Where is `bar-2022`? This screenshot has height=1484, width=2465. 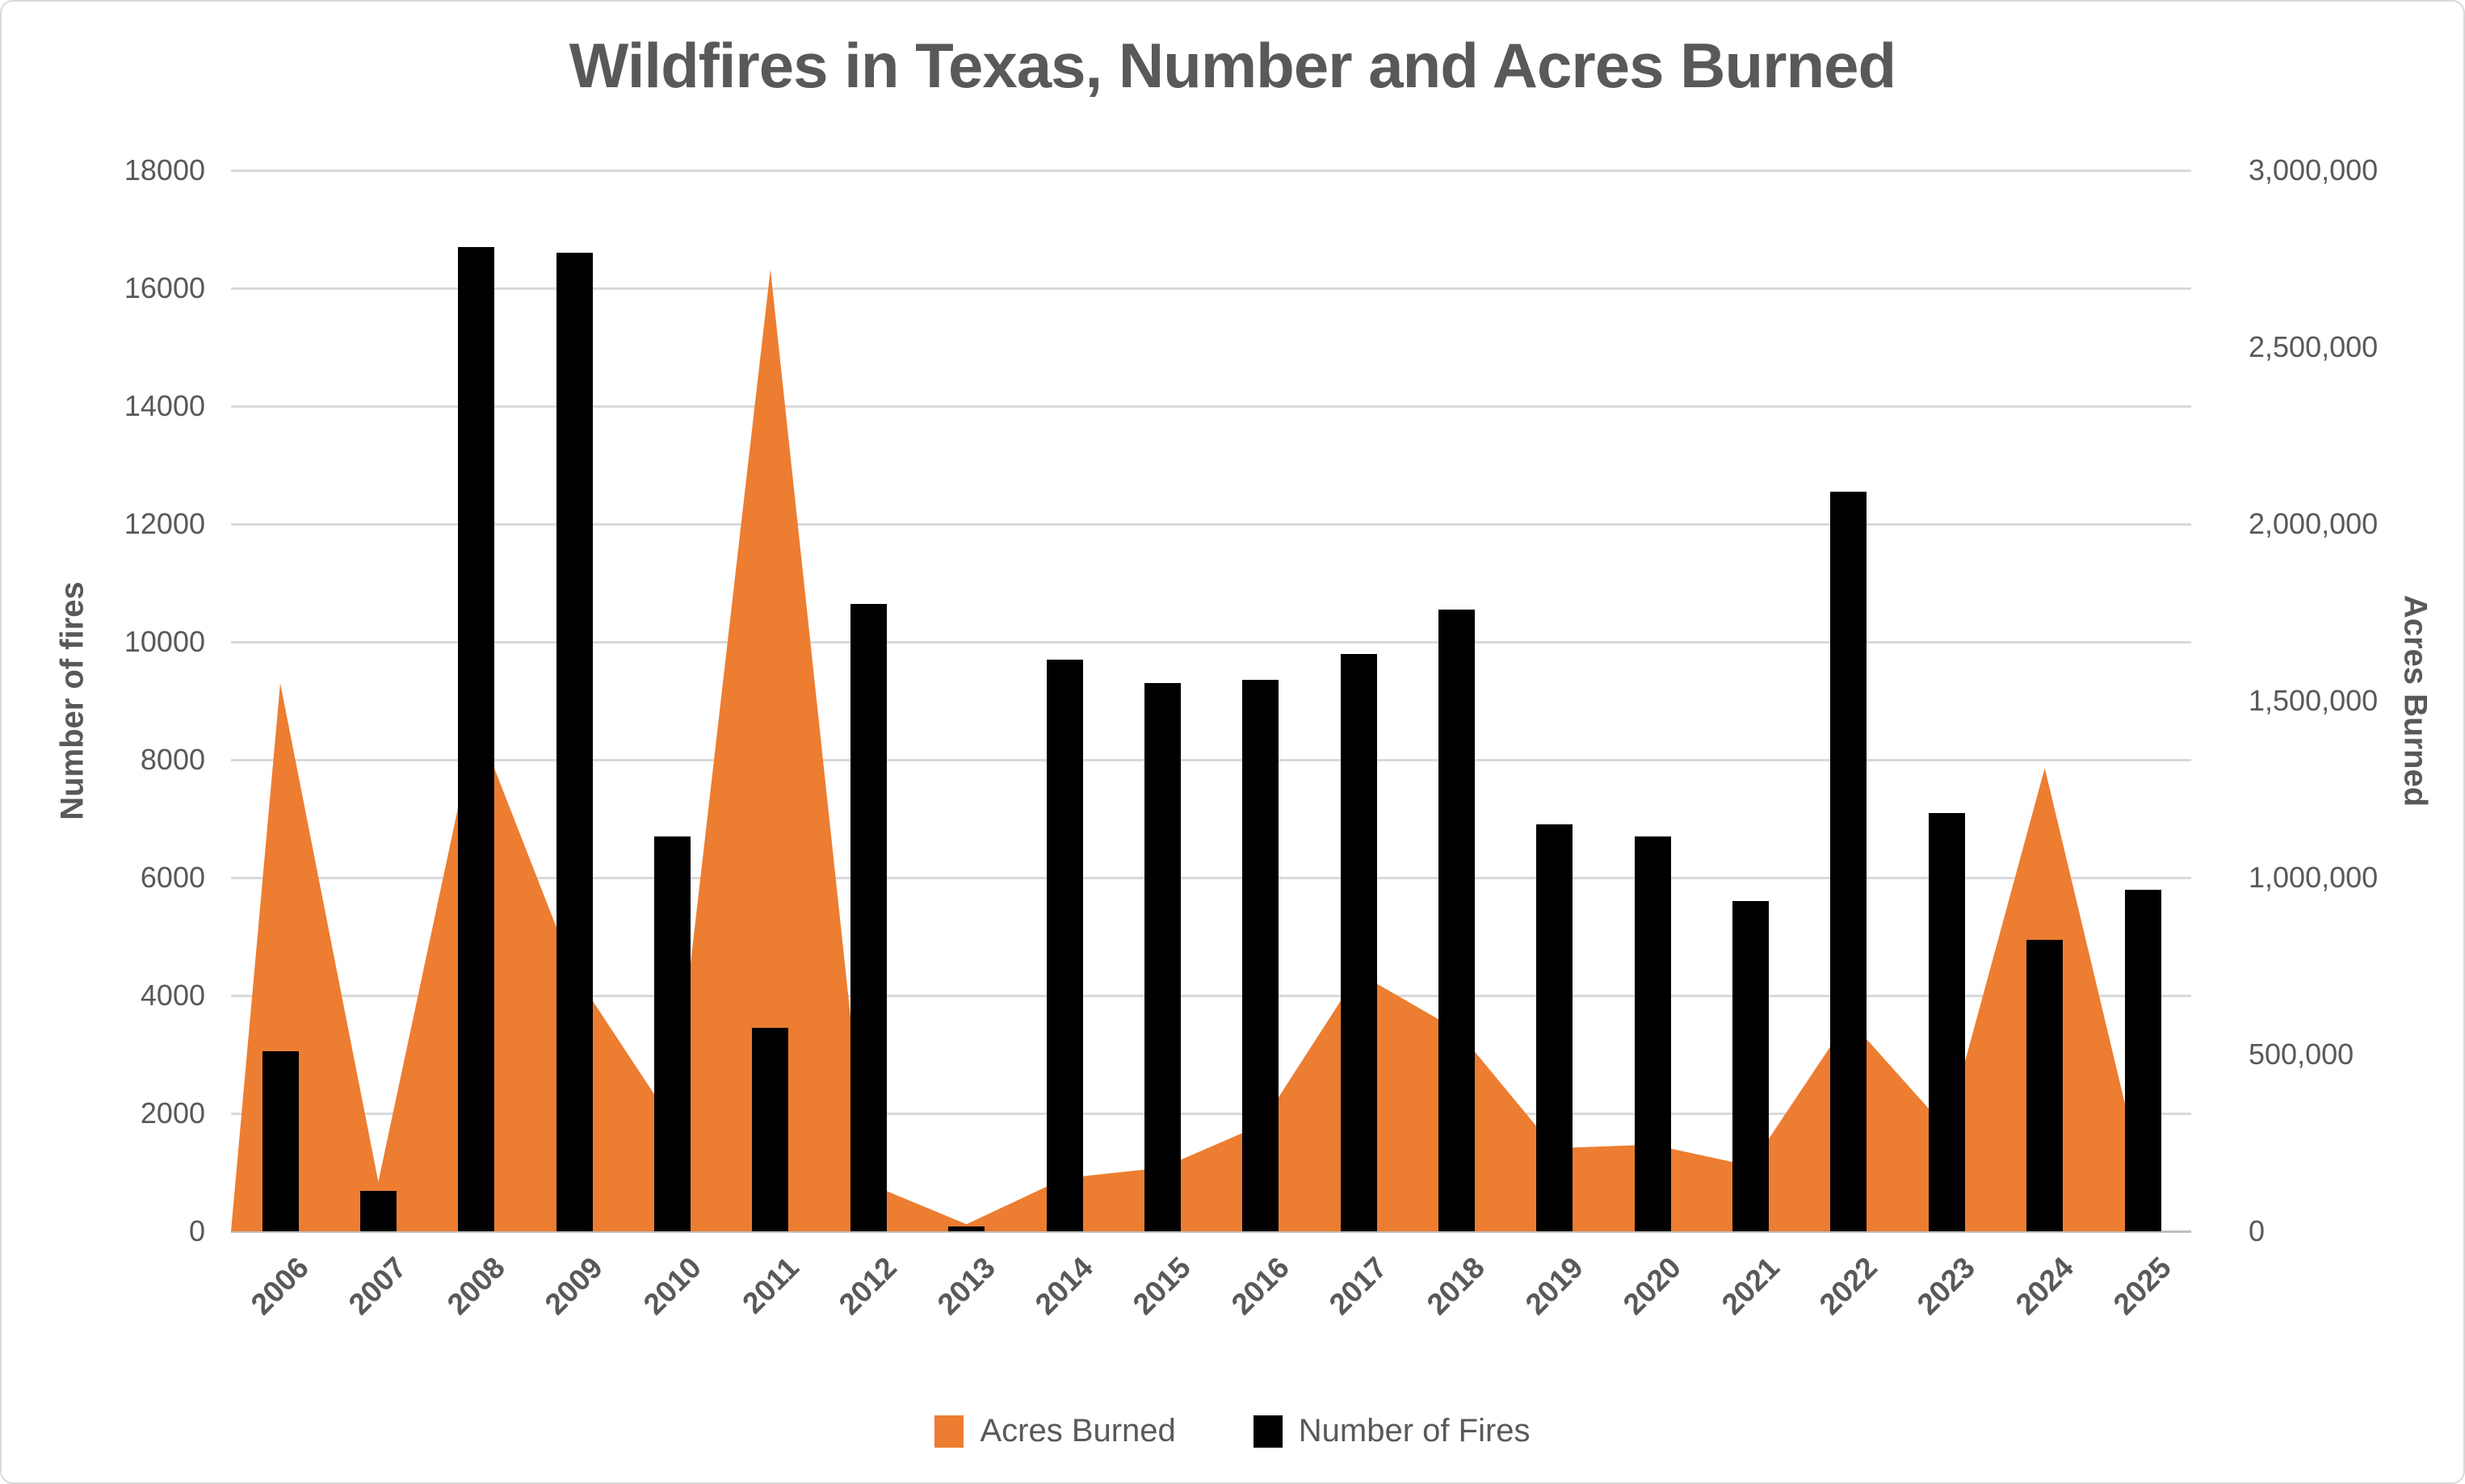
bar-2022 is located at coordinates (1848, 861).